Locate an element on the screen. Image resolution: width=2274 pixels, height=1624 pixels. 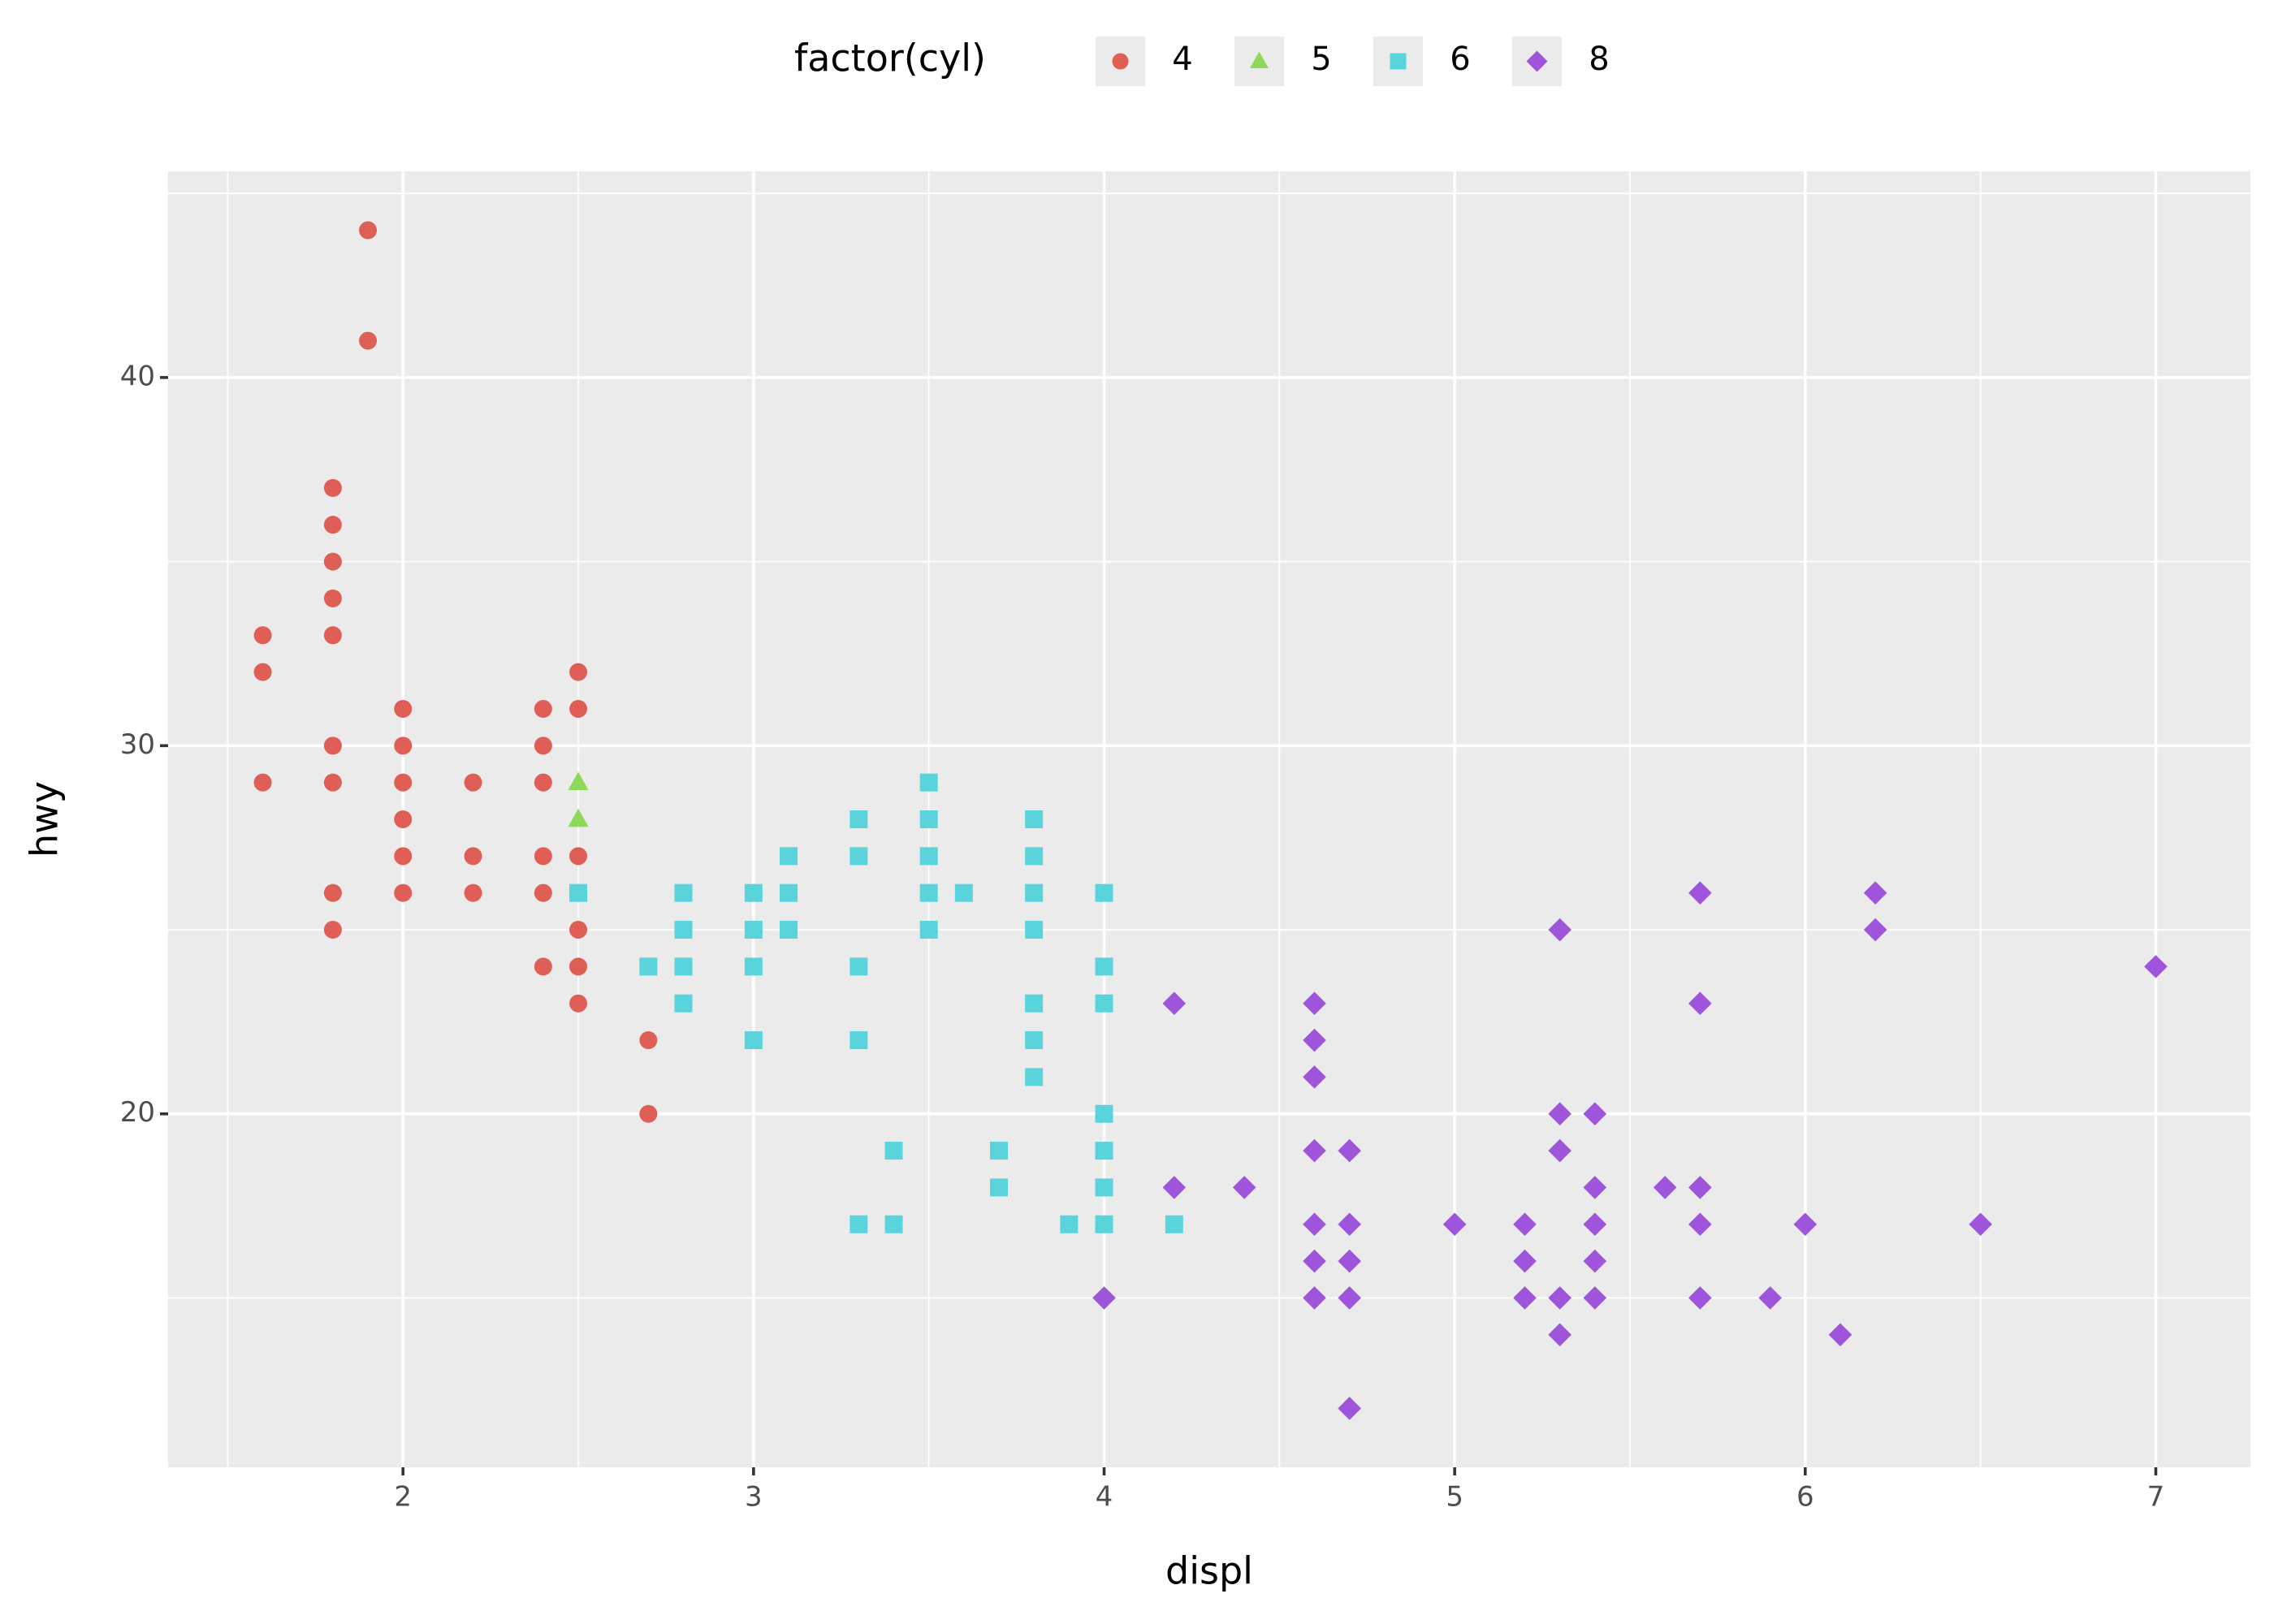
x-tick-label: 6 is located at coordinates (1805, 1497).